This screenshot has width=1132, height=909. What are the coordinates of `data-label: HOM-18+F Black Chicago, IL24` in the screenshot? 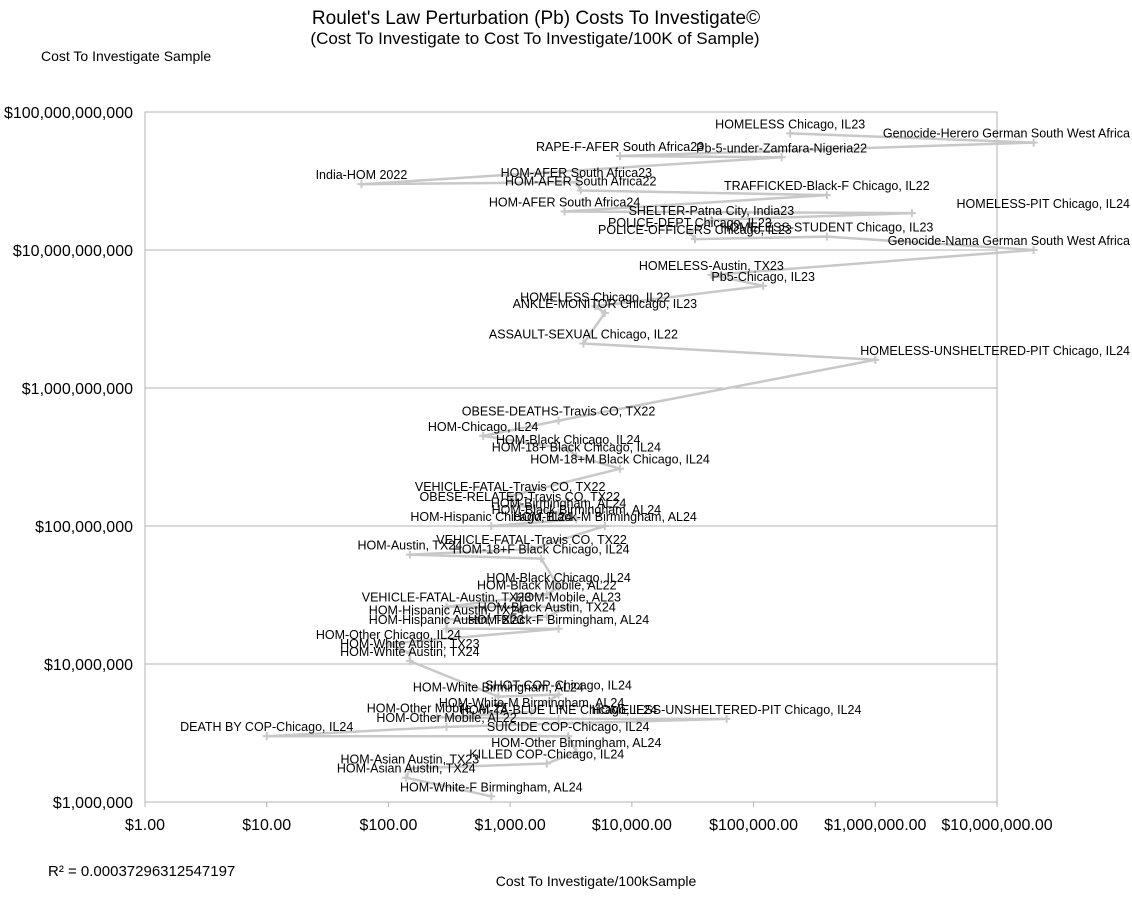 It's located at (541, 550).